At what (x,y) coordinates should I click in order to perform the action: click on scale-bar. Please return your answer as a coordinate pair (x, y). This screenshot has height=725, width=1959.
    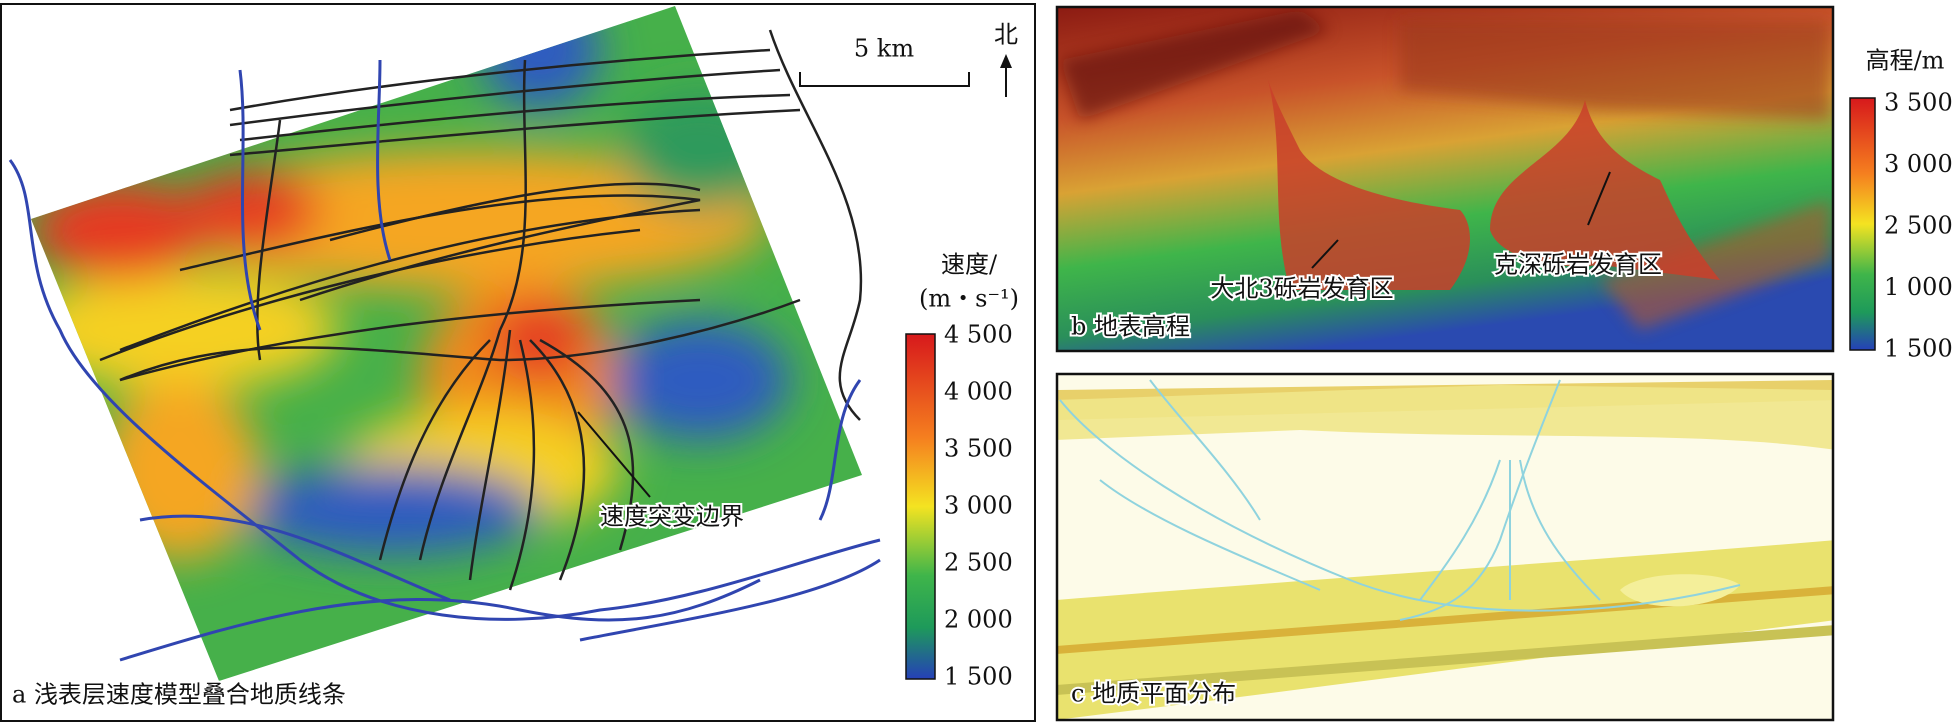
    Looking at the image, I should click on (884, 79).